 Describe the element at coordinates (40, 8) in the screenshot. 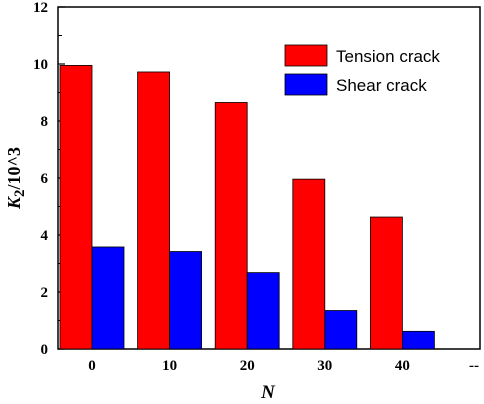

I see `y-tick-label: 12` at that location.